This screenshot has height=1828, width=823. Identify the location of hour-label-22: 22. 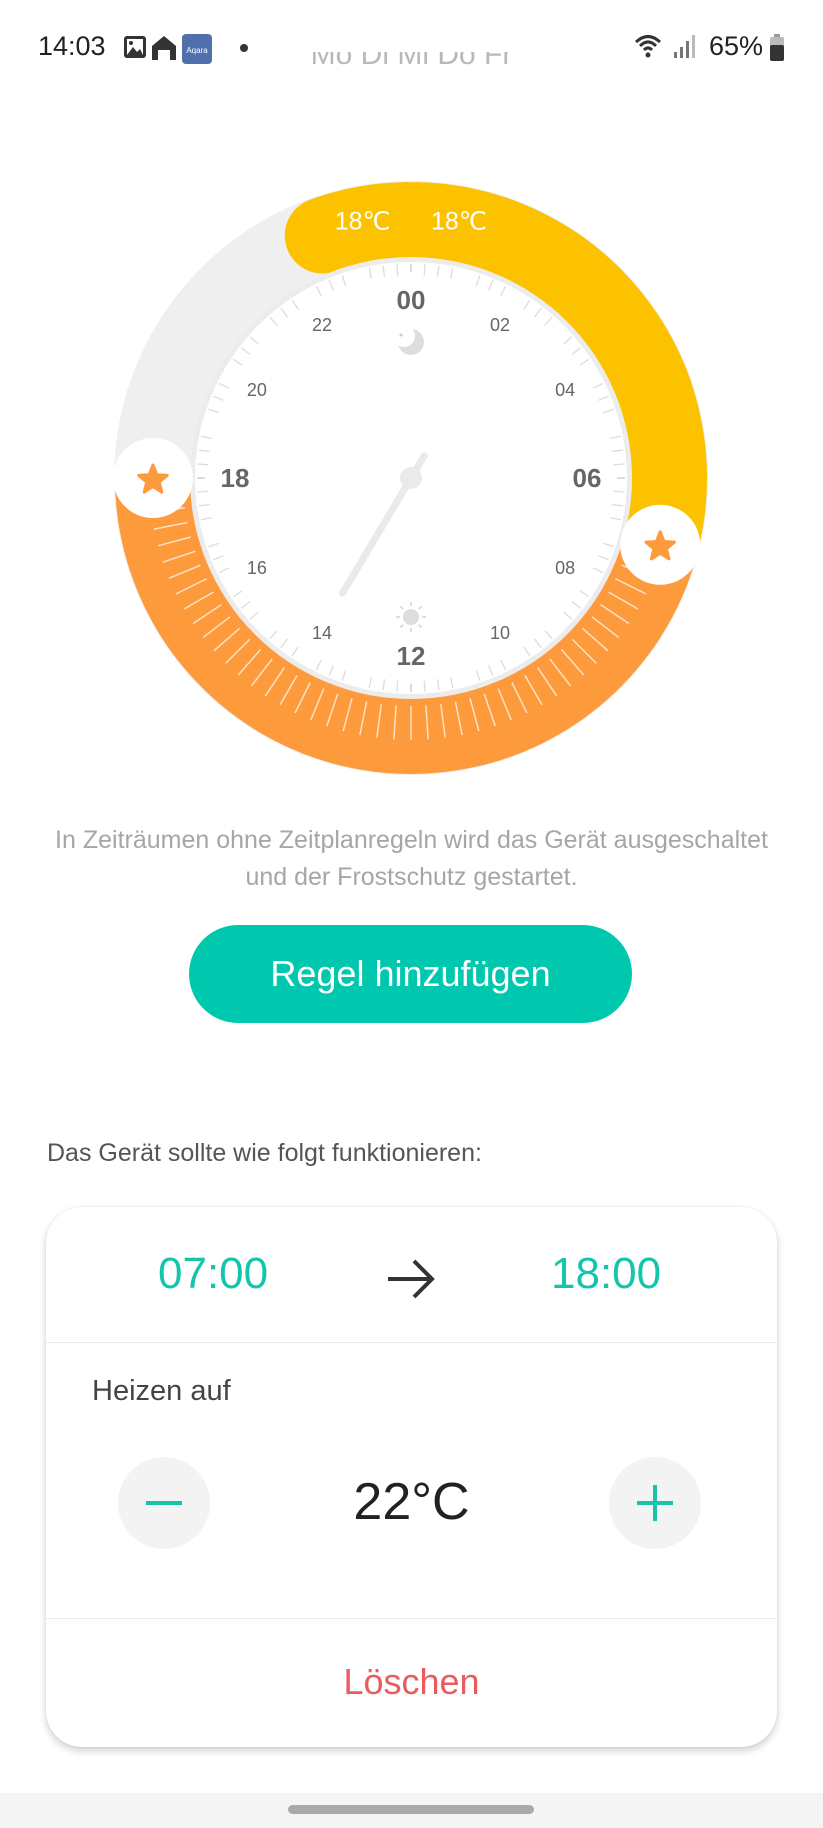
(322, 325).